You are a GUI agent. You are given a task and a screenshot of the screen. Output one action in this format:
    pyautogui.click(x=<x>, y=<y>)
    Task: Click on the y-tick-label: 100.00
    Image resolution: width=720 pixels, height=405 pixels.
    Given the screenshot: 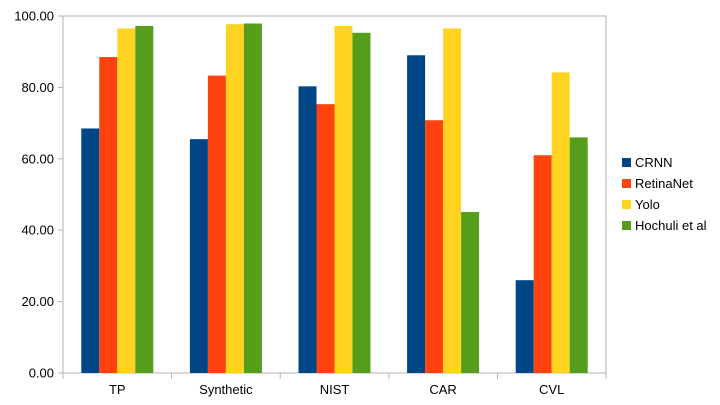 What is the action you would take?
    pyautogui.click(x=34, y=16)
    